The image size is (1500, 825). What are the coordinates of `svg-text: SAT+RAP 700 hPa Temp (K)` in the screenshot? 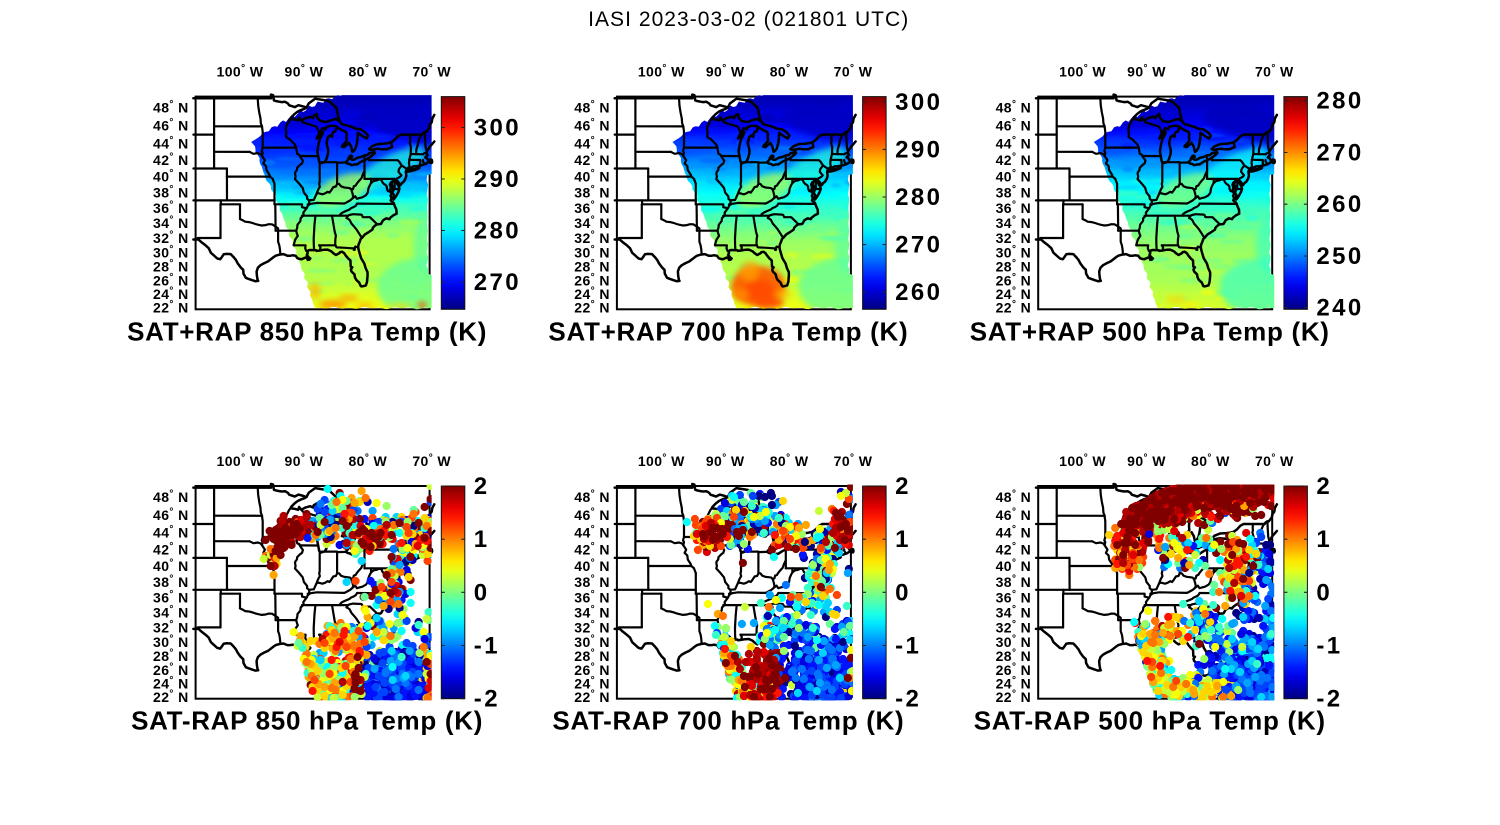 It's located at (728, 331).